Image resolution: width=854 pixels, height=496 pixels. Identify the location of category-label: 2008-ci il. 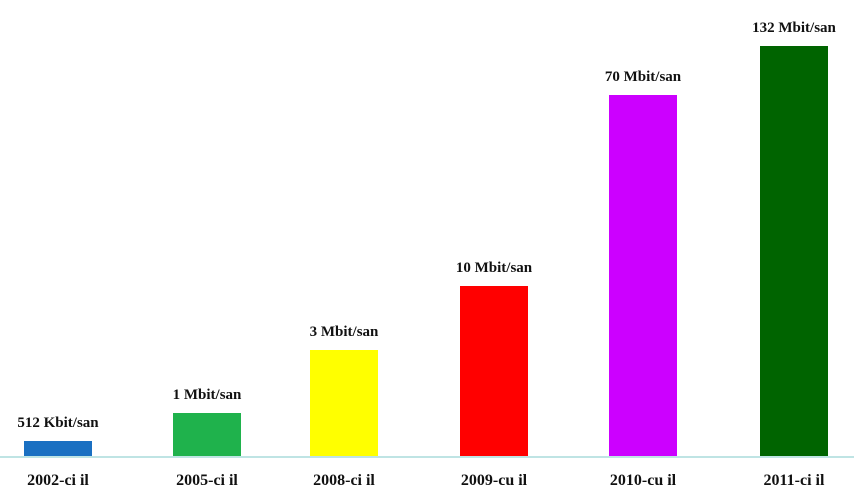
(344, 480).